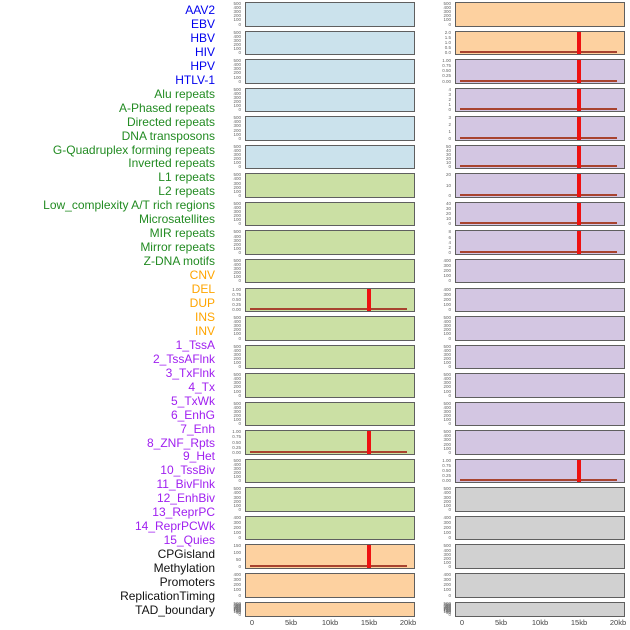 The height and width of the screenshot is (630, 630). Describe the element at coordinates (204, 51) in the screenshot. I see `track-label: HIV` at that location.